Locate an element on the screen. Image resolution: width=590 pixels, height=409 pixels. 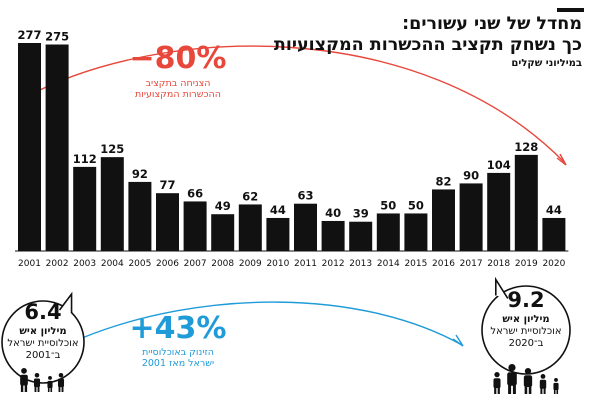
value-label-2005: 92 is located at coordinates (140, 174).